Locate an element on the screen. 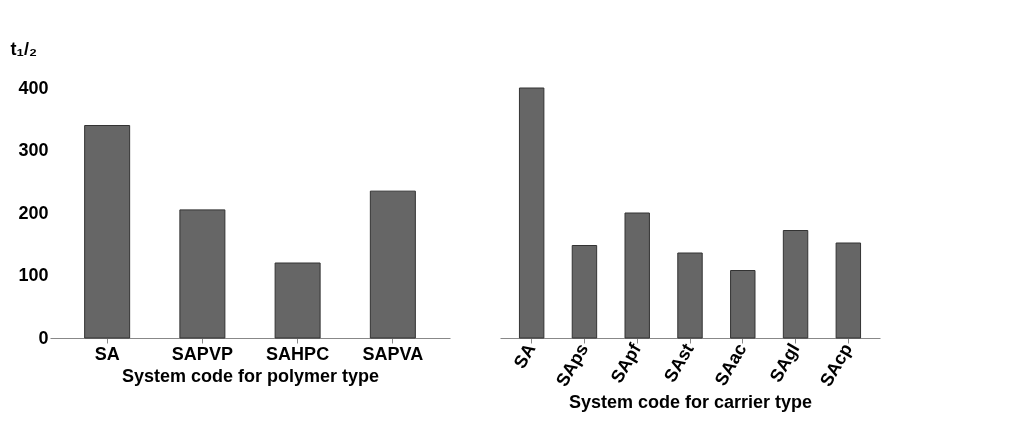  y-tick-label: 400 is located at coordinates (33, 87).